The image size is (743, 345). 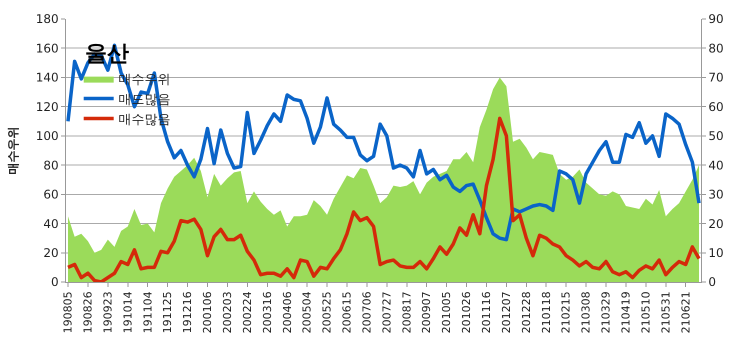 I want to click on x-tick-label: 190923, so click(x=107, y=312).